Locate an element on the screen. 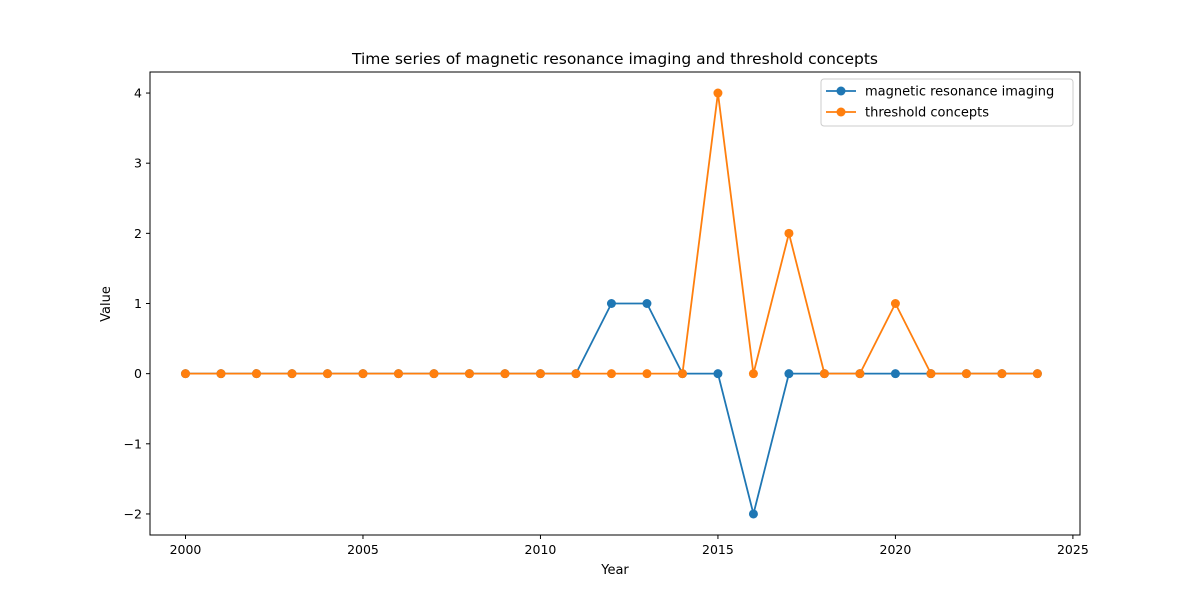 The height and width of the screenshot is (600, 1200). x-axis-title: Year is located at coordinates (614, 570).